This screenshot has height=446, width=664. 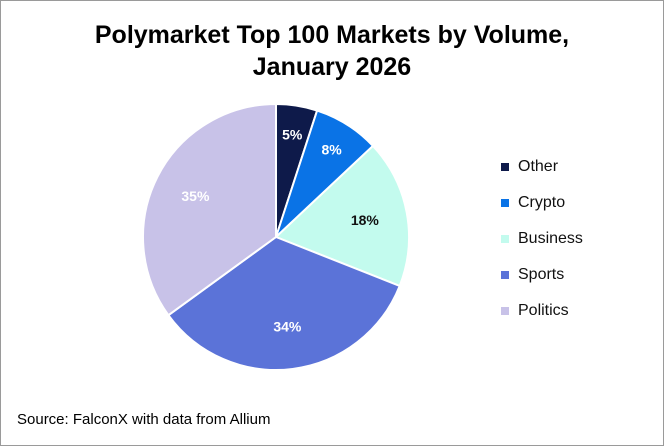 I want to click on legend-label: Crypto, so click(x=542, y=202).